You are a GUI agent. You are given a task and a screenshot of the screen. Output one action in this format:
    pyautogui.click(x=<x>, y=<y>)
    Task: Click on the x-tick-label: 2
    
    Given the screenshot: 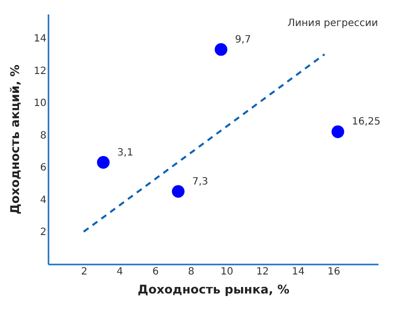 What is the action you would take?
    pyautogui.click(x=84, y=272)
    